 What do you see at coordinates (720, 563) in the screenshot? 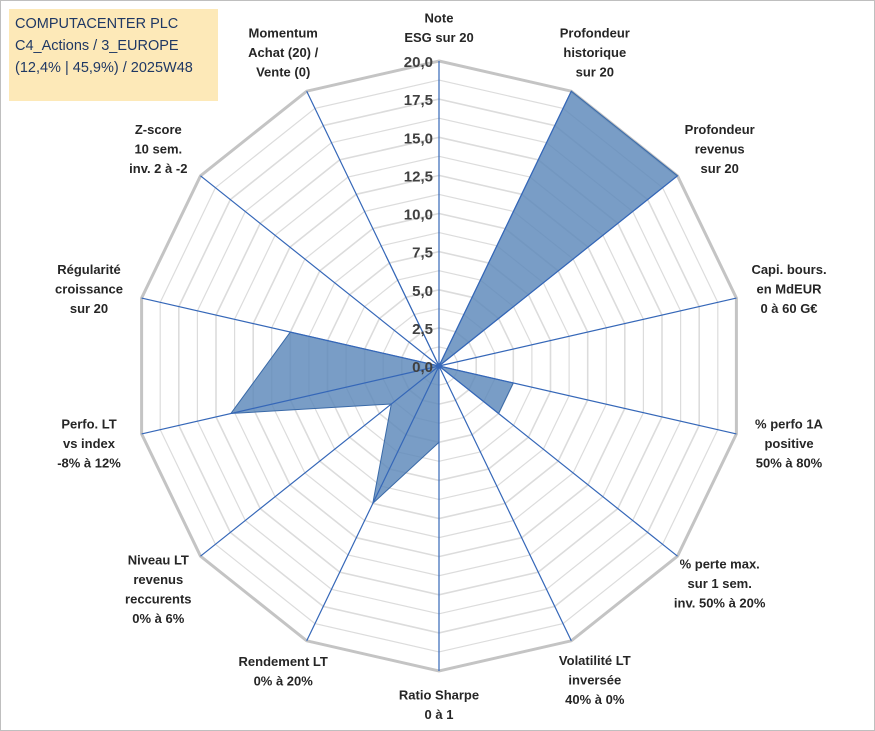
I see `category-label-line: % perte max.` at bounding box center [720, 563].